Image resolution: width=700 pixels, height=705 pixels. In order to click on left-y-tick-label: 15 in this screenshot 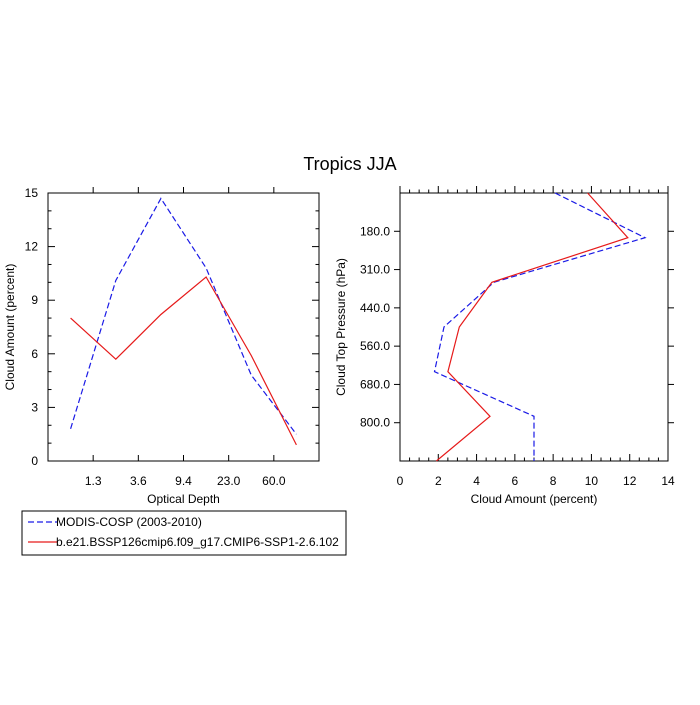, I will do `click(32, 193)`.